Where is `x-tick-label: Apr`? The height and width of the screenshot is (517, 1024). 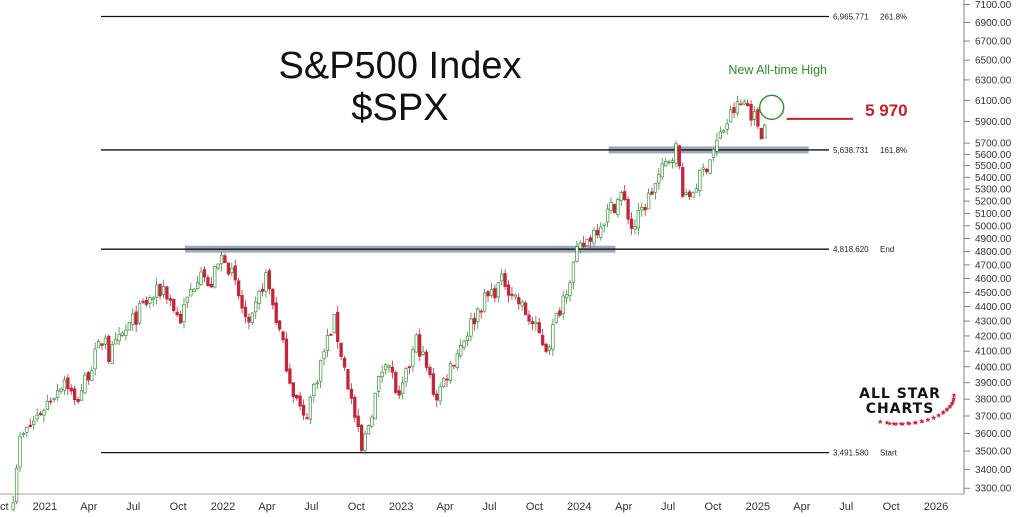 x-tick-label: Apr is located at coordinates (88, 507).